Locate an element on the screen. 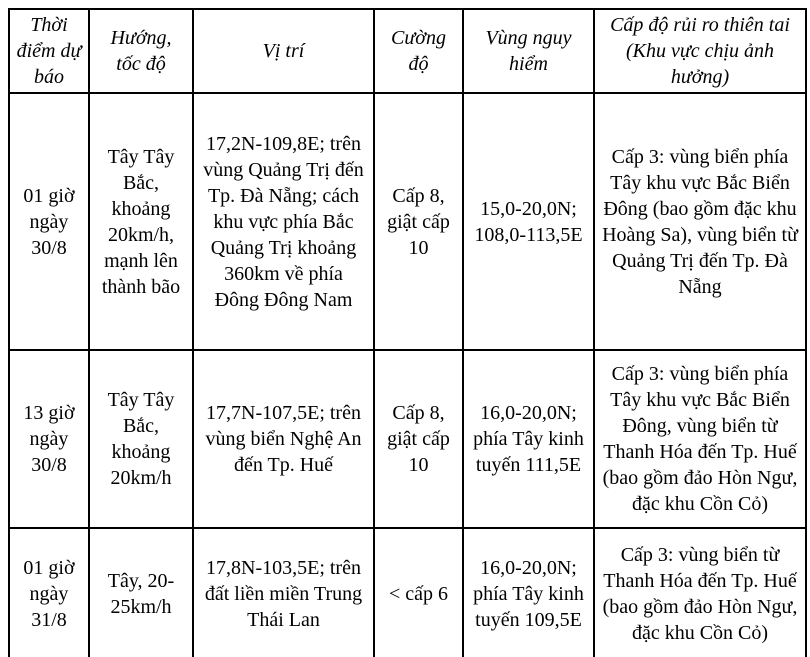 The width and height of the screenshot is (810, 657). cell-forecast-time: 01 giờ ngày 31/8 is located at coordinates (49, 592).